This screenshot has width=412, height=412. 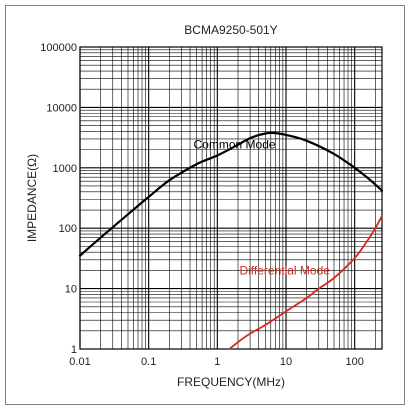 What do you see at coordinates (61, 108) in the screenshot?
I see `y-tick-label: 10000` at bounding box center [61, 108].